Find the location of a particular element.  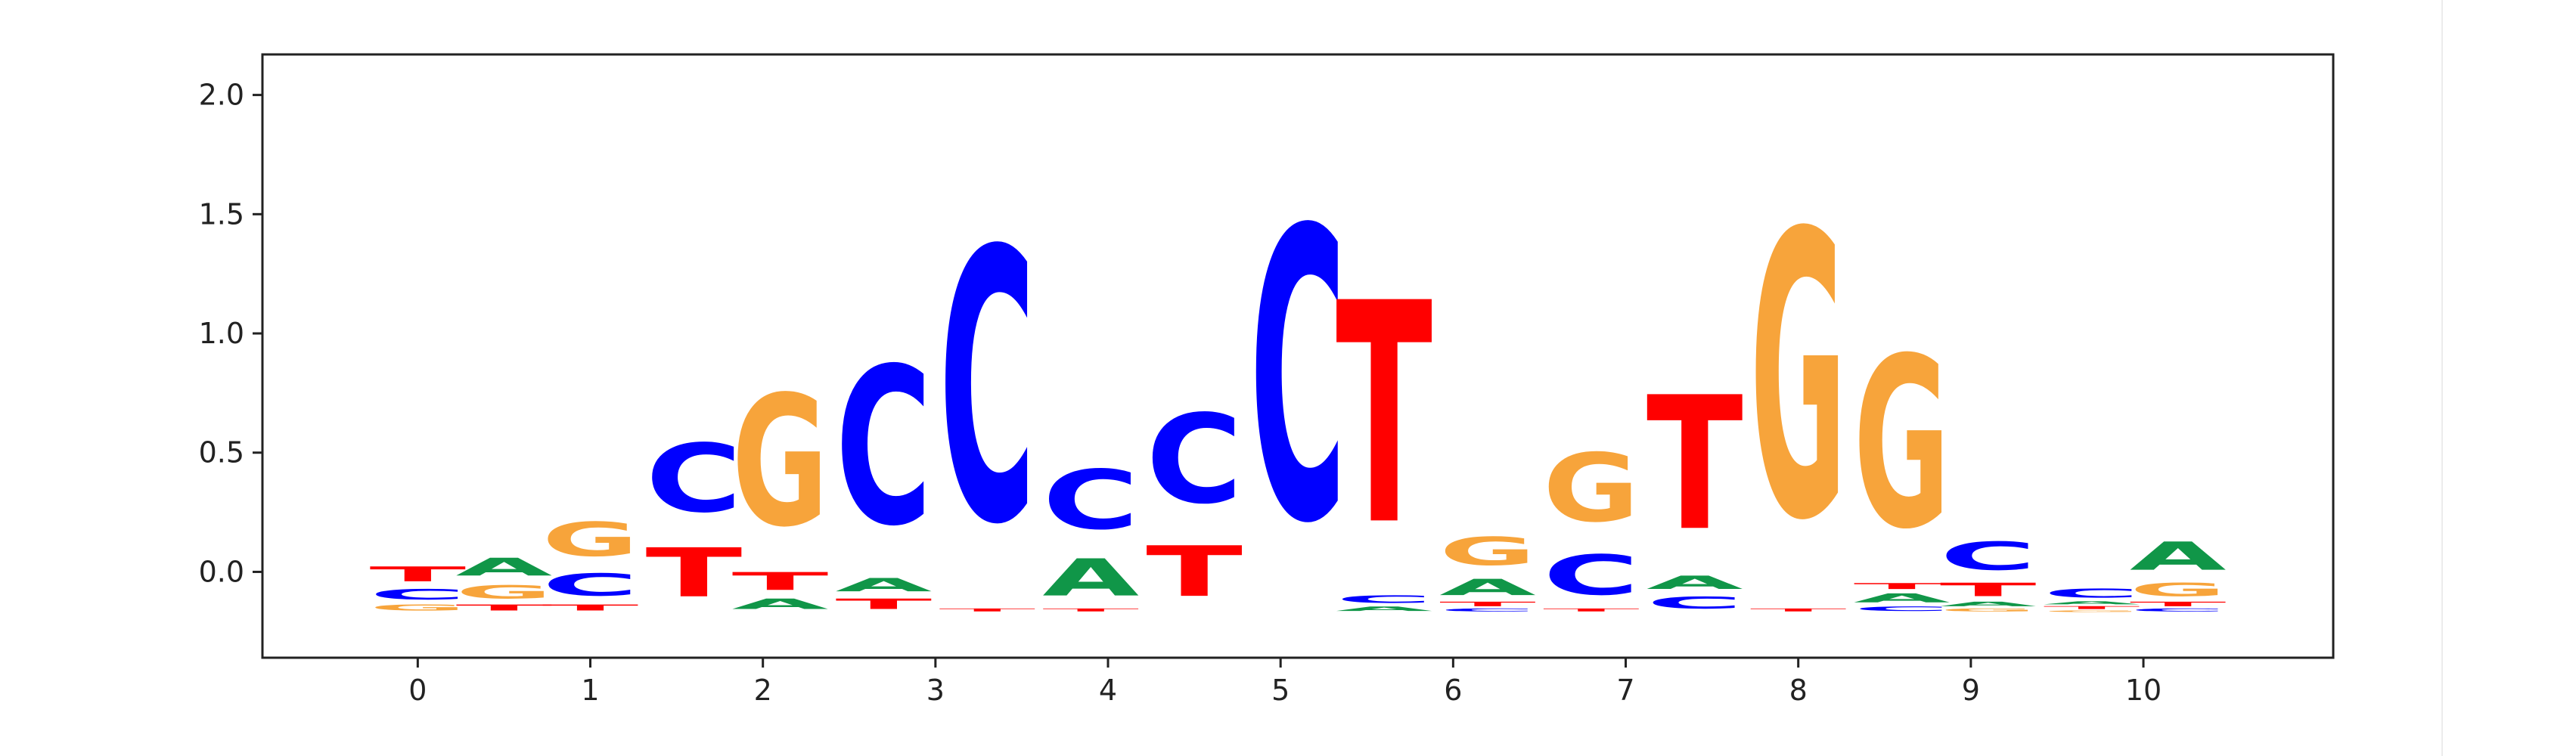

x-tick-label: 8 is located at coordinates (1798, 690).